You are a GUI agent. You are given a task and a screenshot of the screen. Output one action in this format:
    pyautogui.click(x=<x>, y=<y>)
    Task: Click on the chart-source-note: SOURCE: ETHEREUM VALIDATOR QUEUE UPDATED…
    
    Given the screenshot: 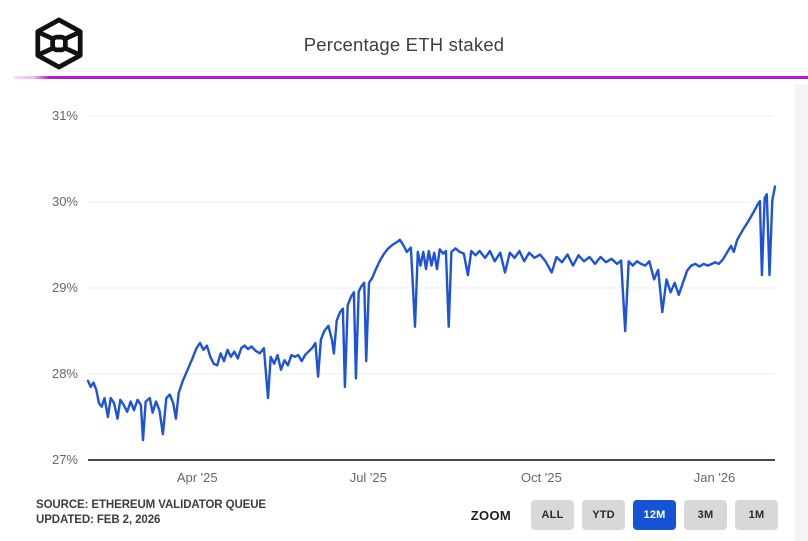 What is the action you would take?
    pyautogui.click(x=151, y=512)
    